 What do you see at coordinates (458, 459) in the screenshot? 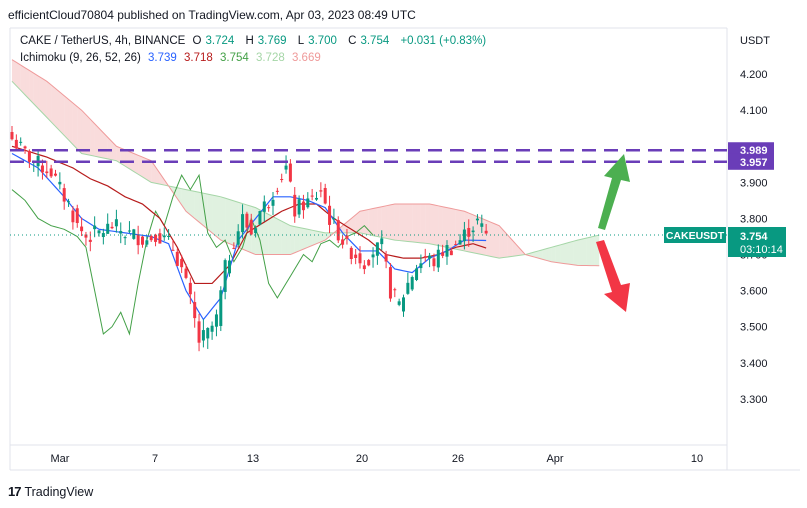
I see `x-tick-label: 26` at bounding box center [458, 459].